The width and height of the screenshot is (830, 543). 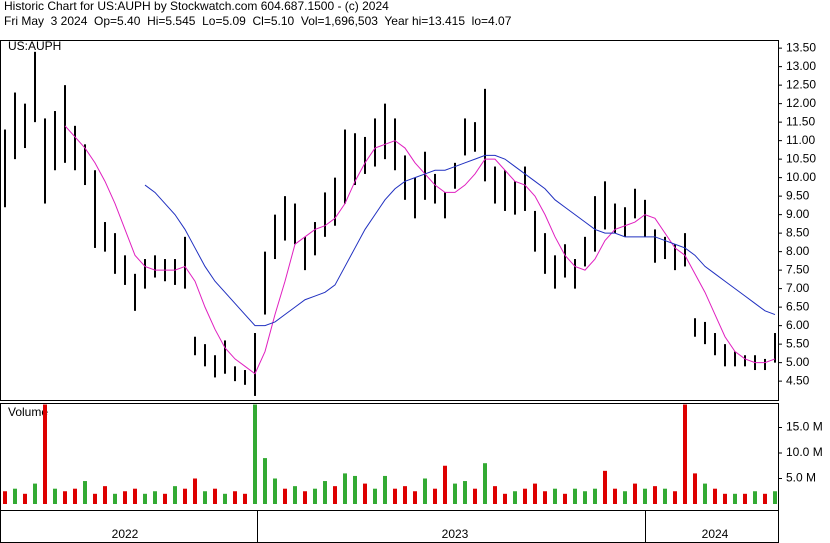 I want to click on volume-tick-label: 5.0 M, so click(x=801, y=478).